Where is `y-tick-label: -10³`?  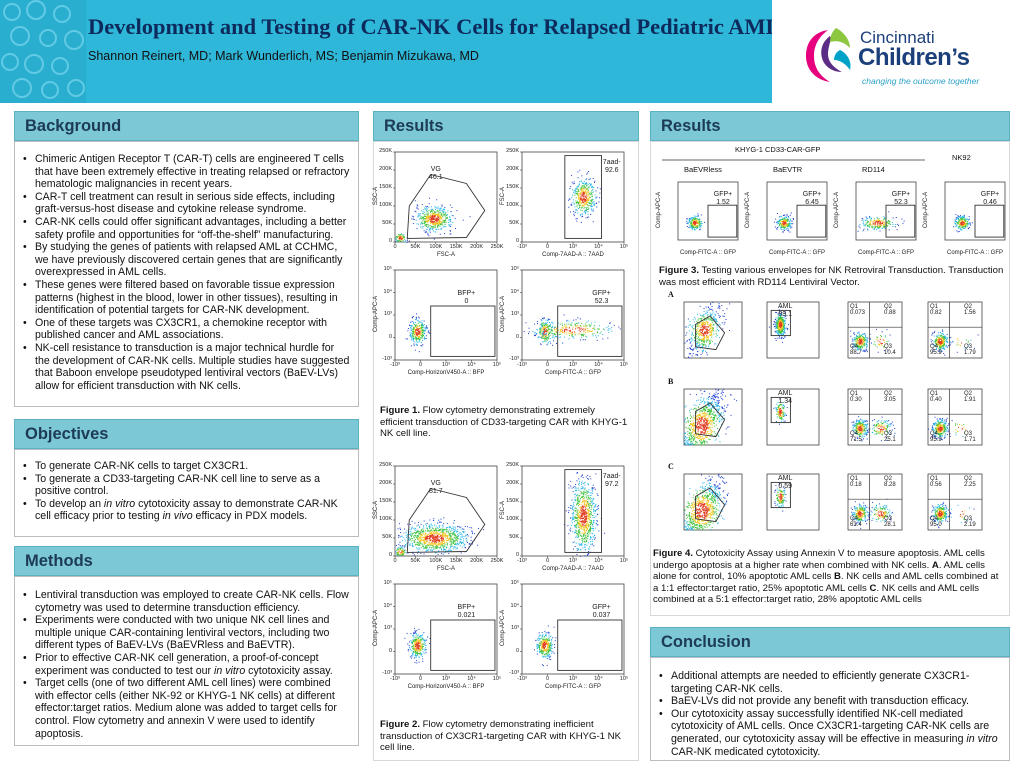 y-tick-label: -10³ is located at coordinates (387, 673).